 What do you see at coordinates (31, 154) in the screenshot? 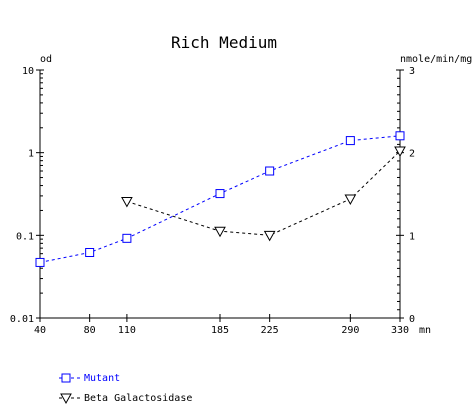
I see `left-tick-label: 1` at bounding box center [31, 154].